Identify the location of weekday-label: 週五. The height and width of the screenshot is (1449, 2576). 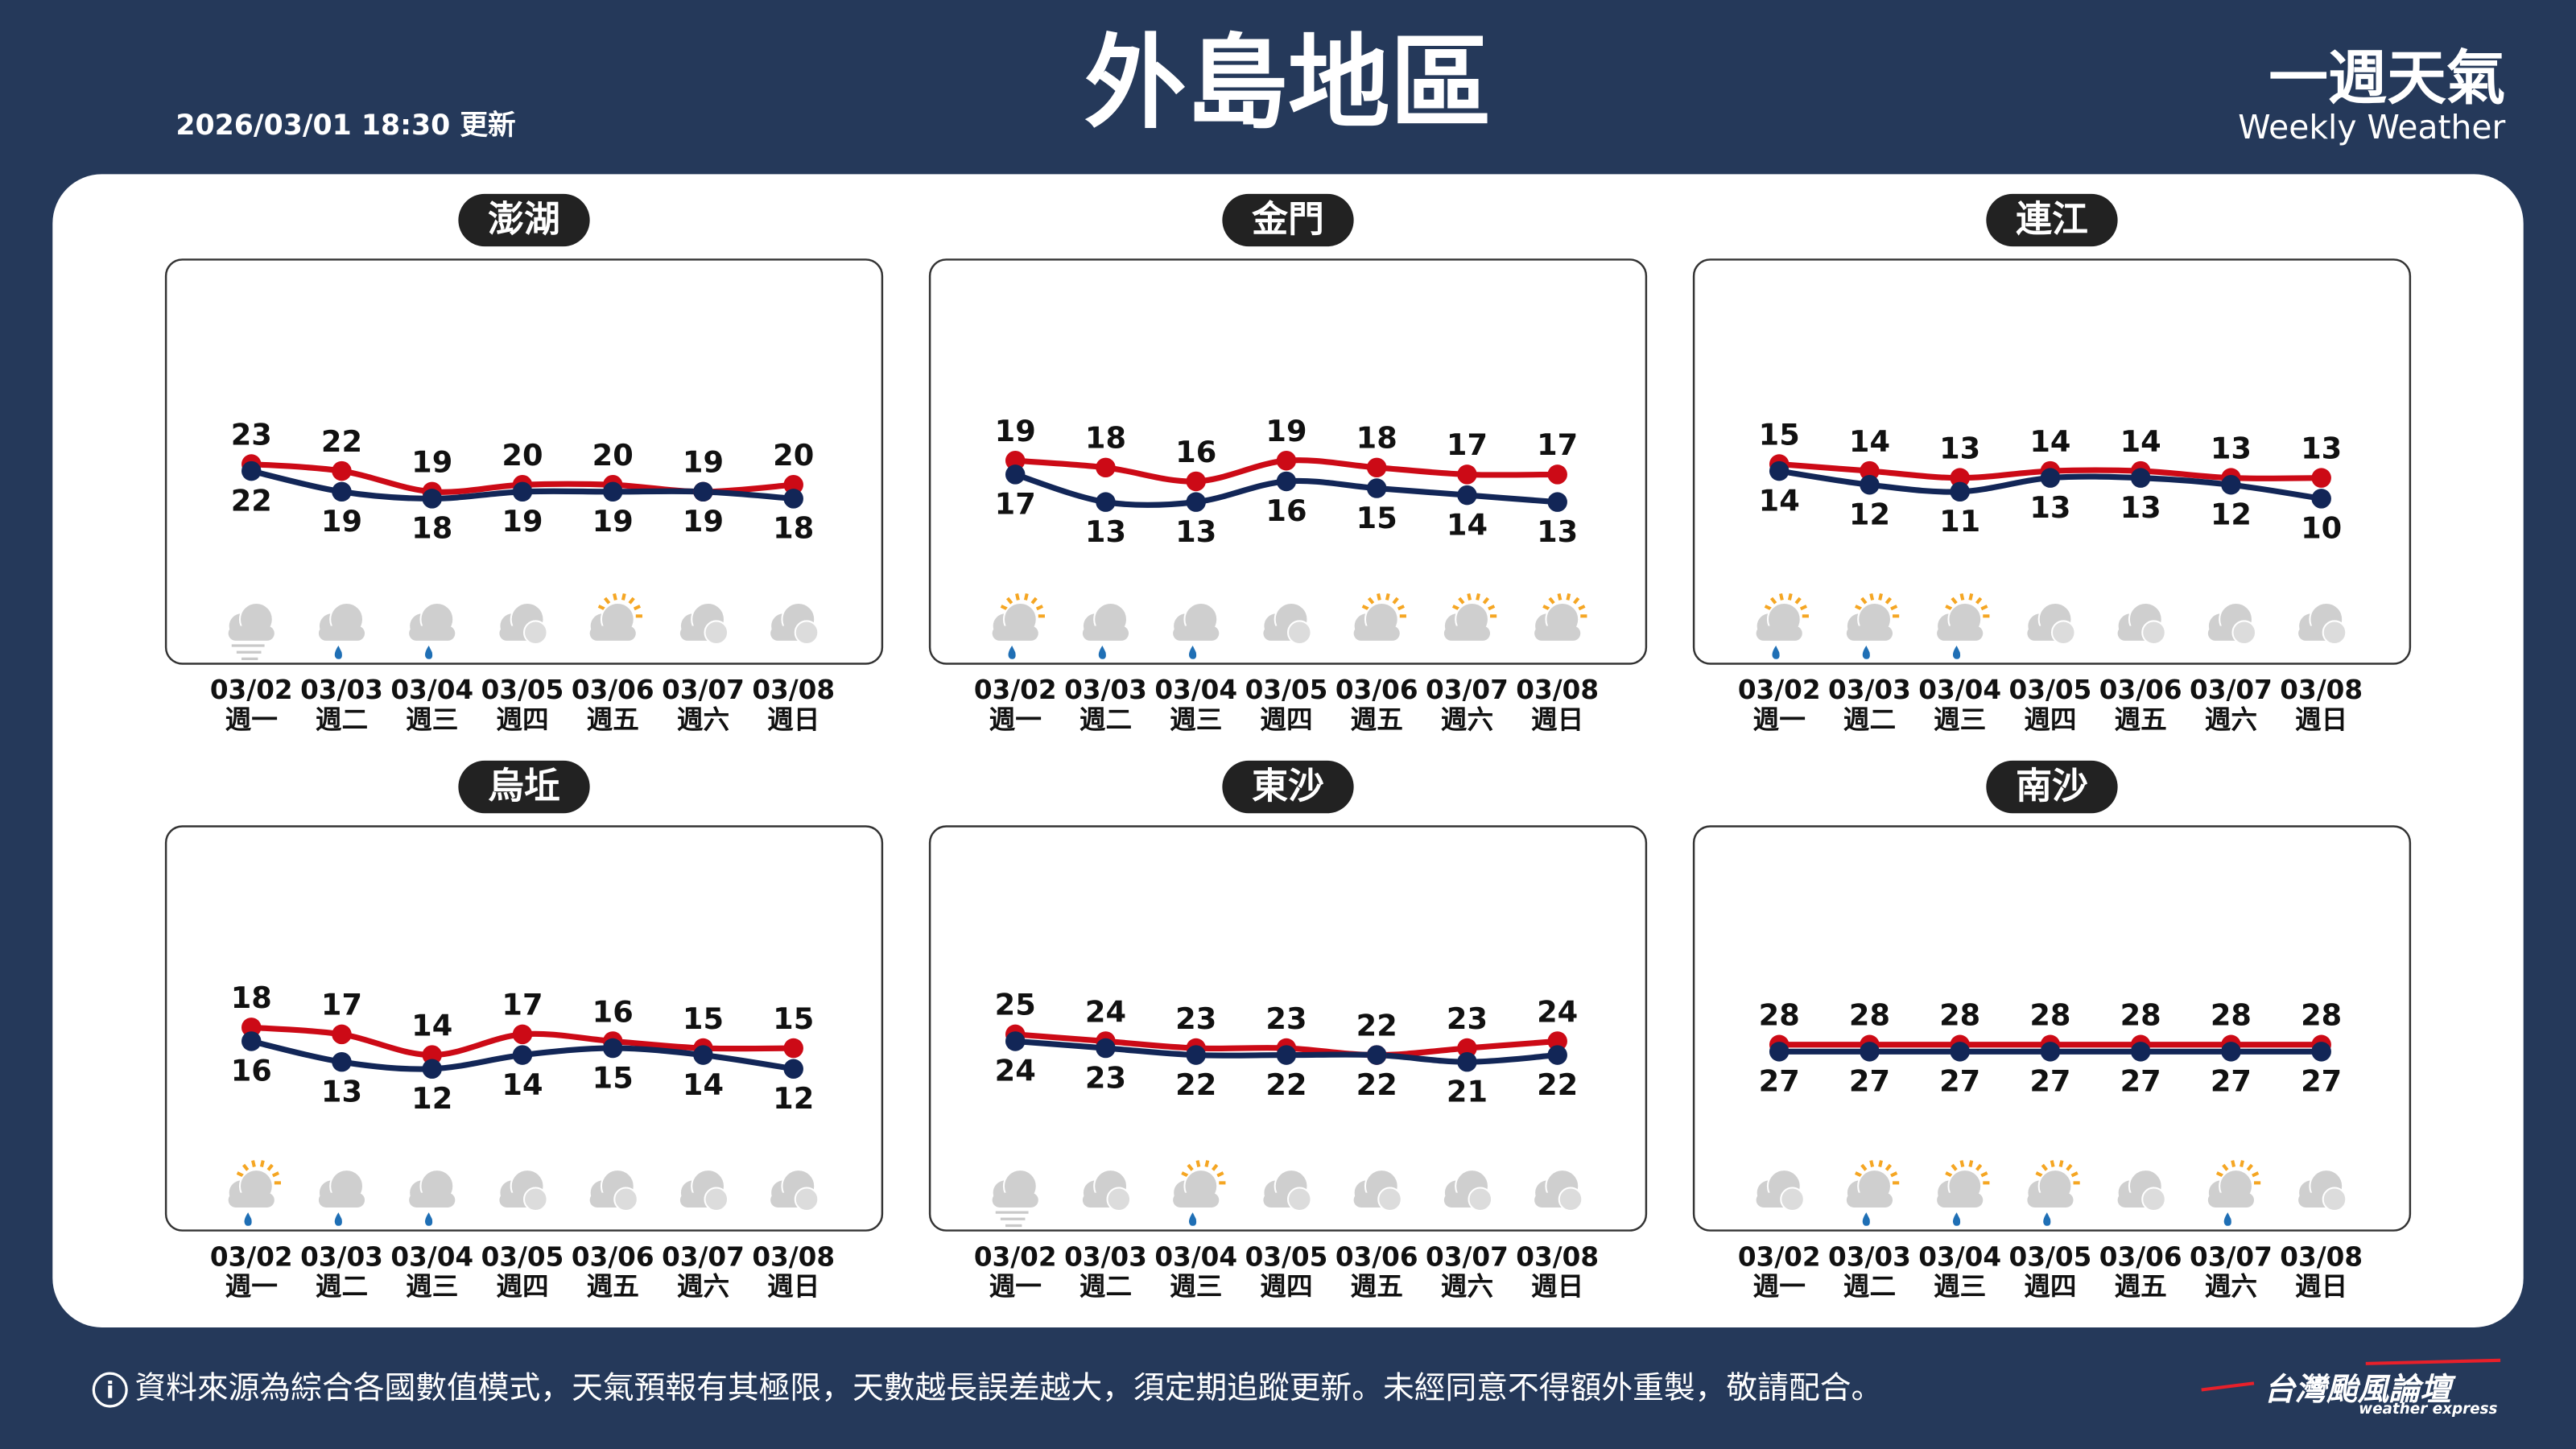
(1377, 1286).